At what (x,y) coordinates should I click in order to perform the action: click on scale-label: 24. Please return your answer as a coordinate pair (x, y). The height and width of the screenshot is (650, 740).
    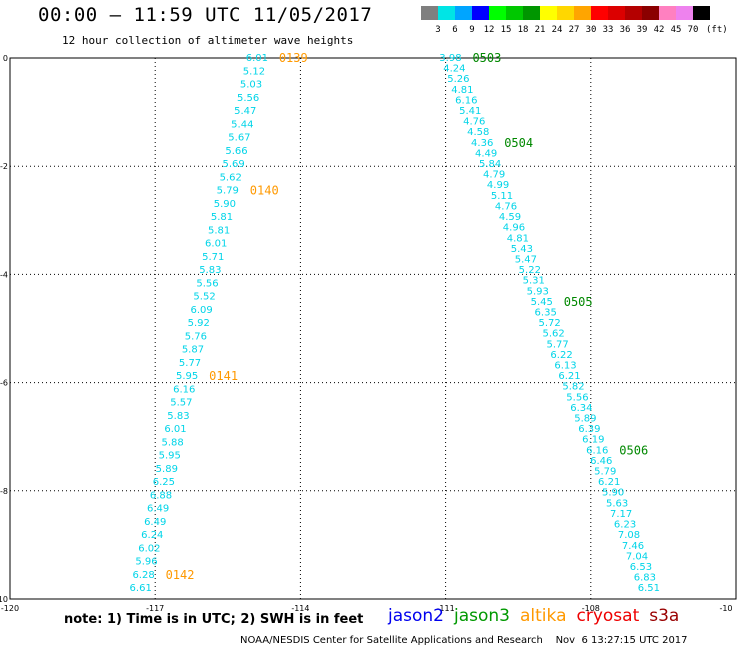
    Looking at the image, I should click on (557, 30).